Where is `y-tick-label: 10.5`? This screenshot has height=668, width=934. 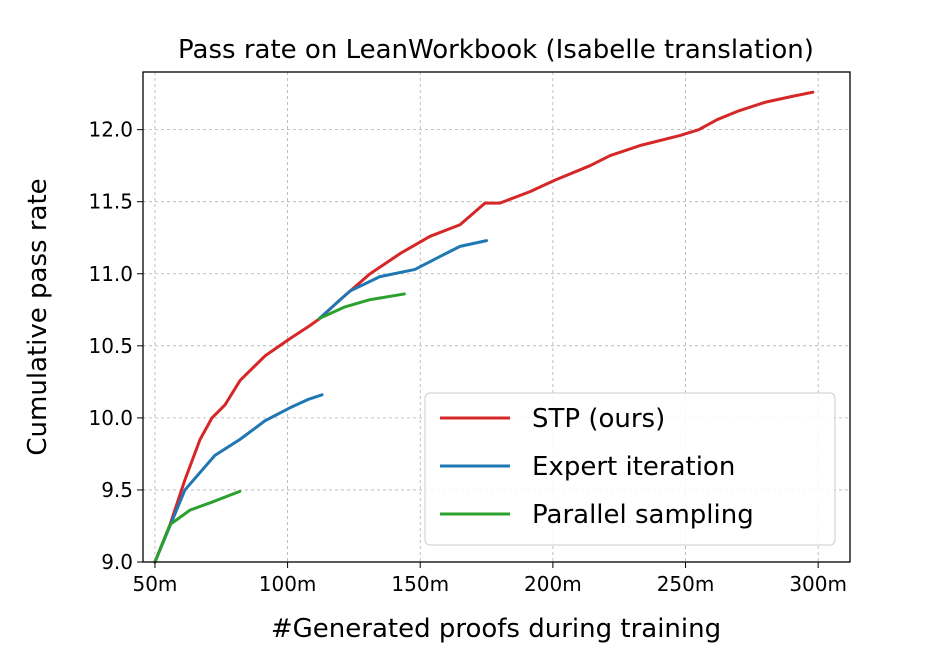
y-tick-label: 10.5 is located at coordinates (110, 346).